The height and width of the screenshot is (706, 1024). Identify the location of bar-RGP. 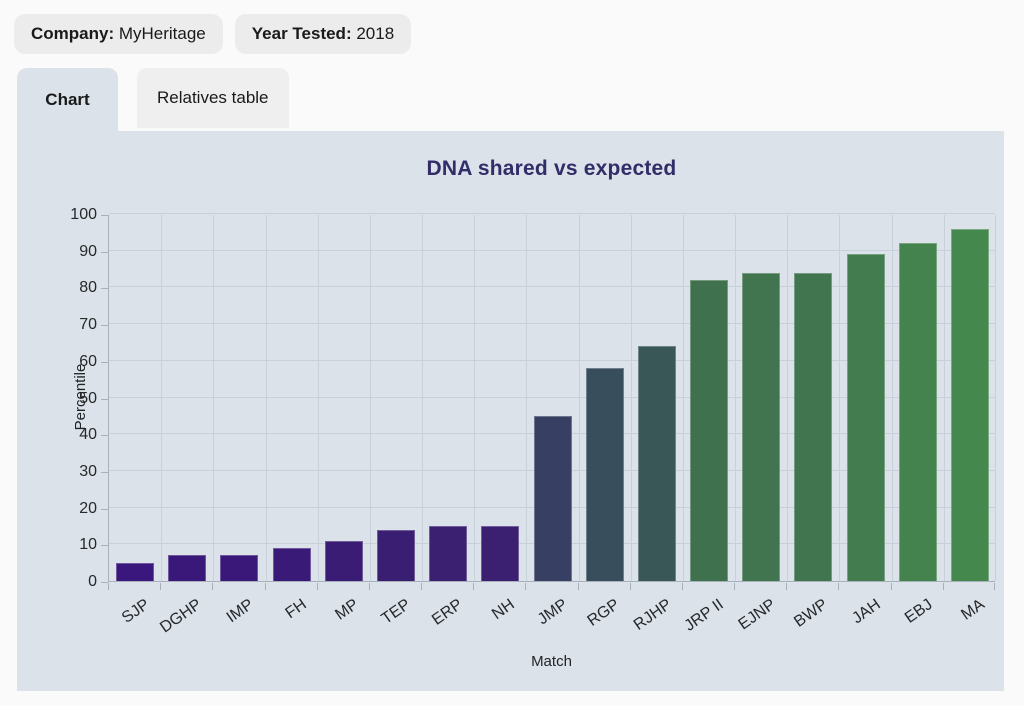
(604, 474).